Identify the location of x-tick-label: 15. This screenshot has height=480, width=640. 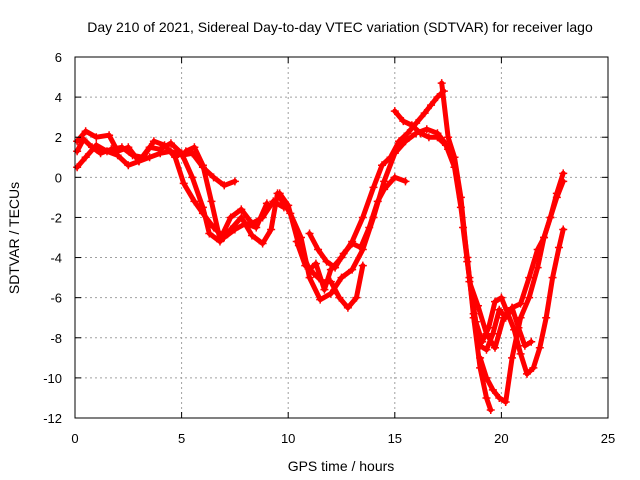
(395, 438).